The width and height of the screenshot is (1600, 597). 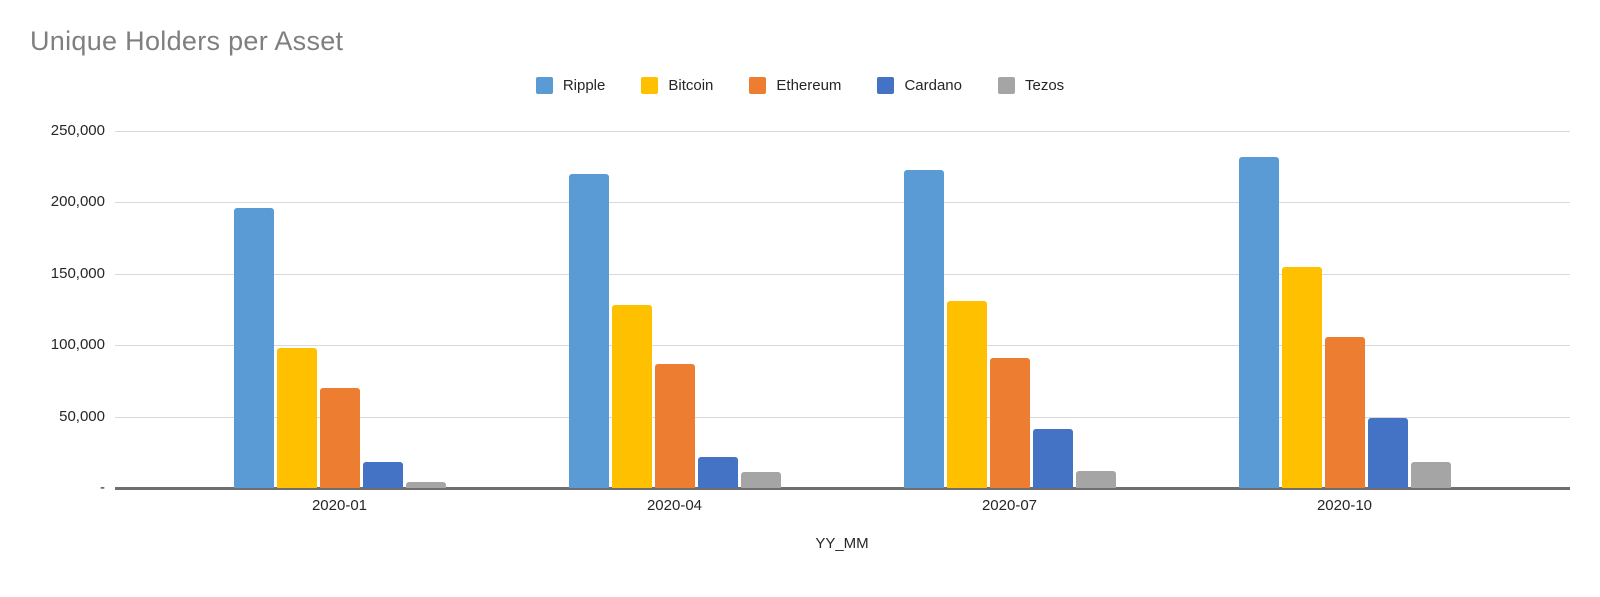 What do you see at coordinates (77, 130) in the screenshot?
I see `y-tick-label: 250,000` at bounding box center [77, 130].